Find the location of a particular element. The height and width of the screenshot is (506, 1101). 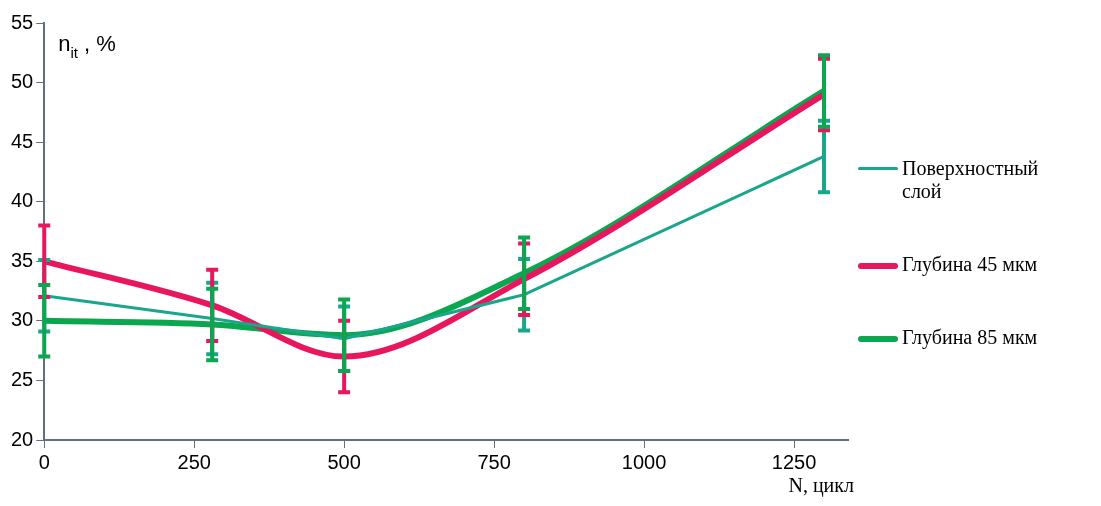

y-tick-label: 25 is located at coordinates (22, 378).